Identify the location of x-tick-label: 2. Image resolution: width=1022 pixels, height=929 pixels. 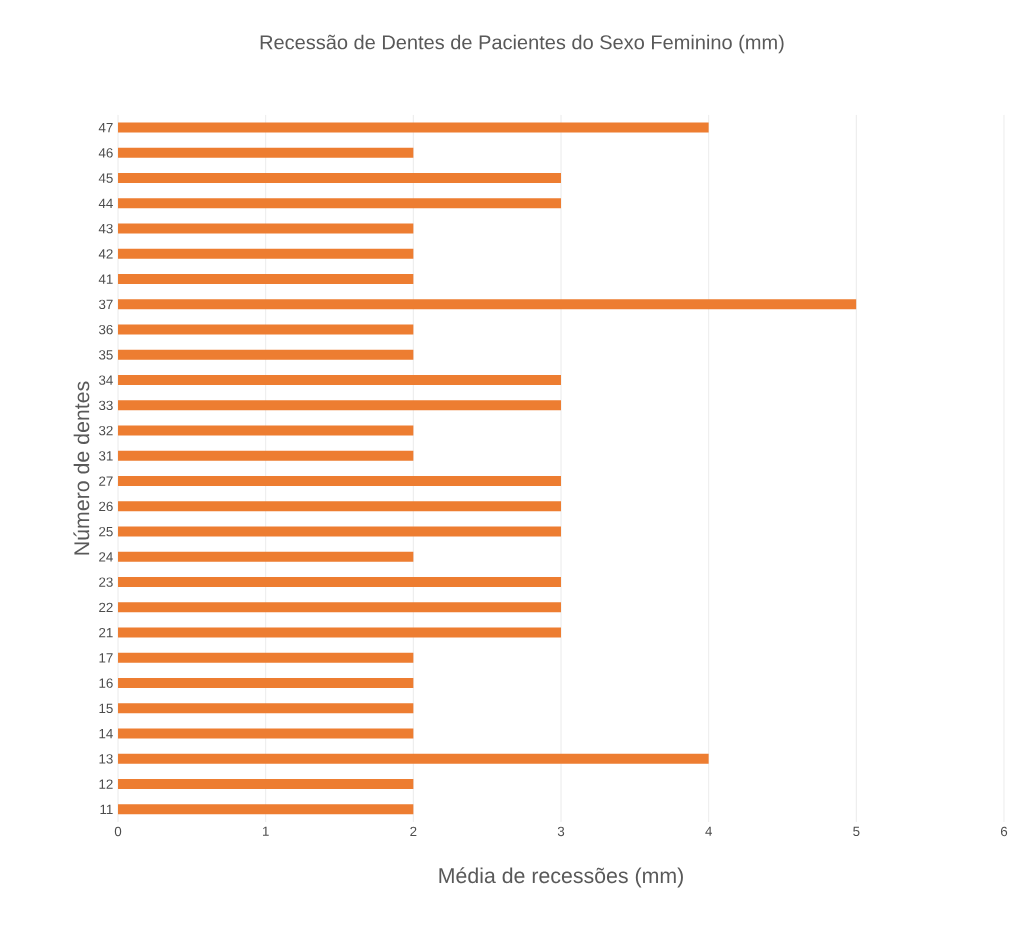
(413, 831).